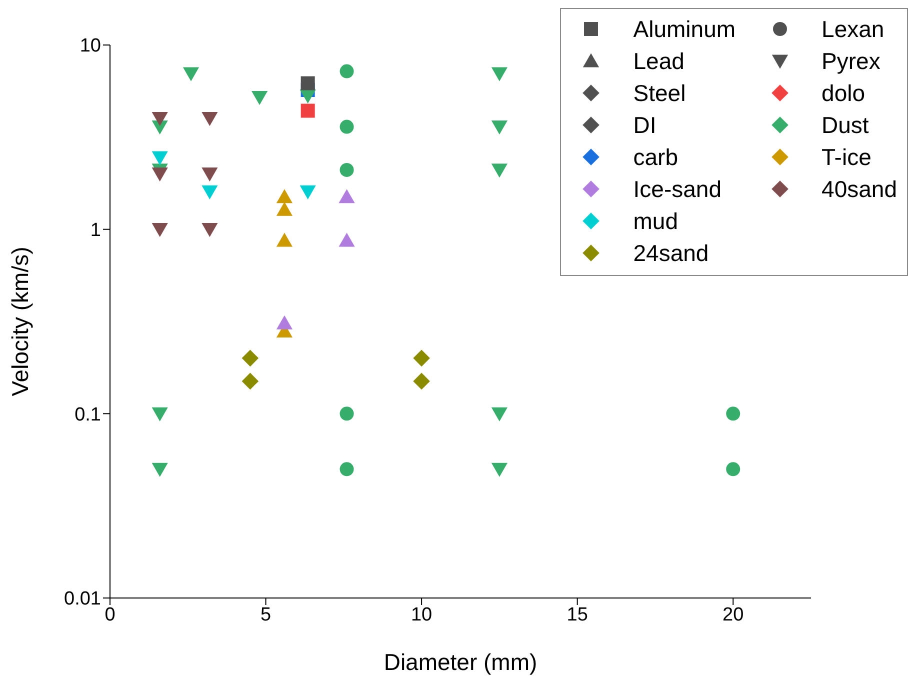 The image size is (910, 690). What do you see at coordinates (684, 29) in the screenshot?
I see `legend-label: Aluminum` at bounding box center [684, 29].